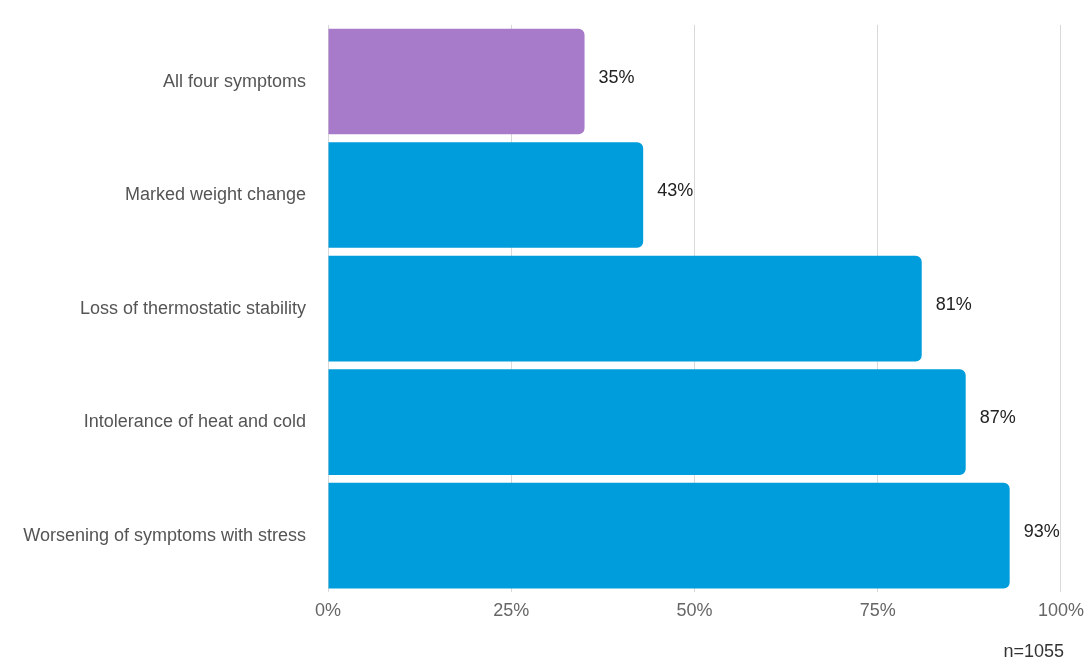 Image resolution: width=1092 pixels, height=668 pixels. I want to click on x-tick-label: 75%, so click(877, 610).